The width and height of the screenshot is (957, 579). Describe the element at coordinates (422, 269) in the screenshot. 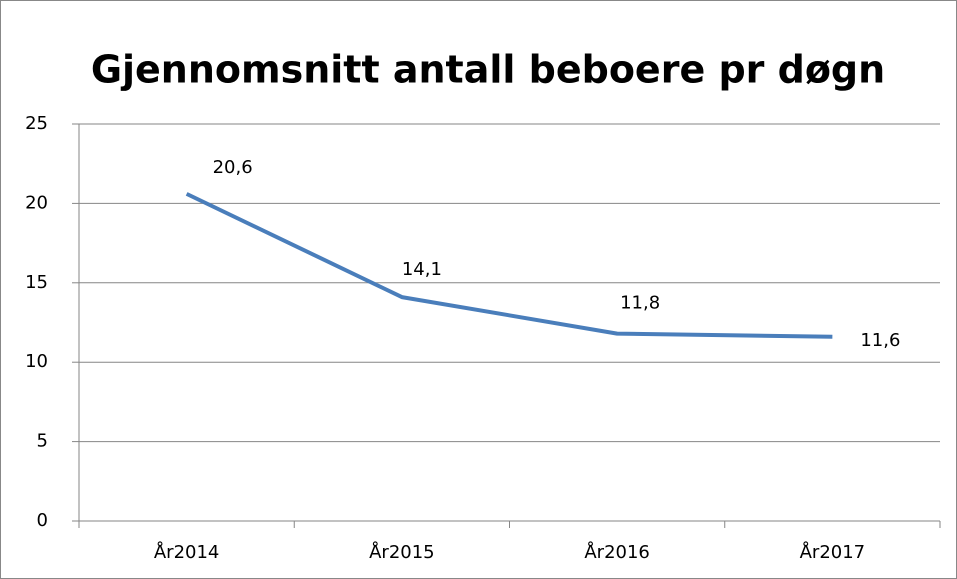

I see `data-label: 14,1` at that location.